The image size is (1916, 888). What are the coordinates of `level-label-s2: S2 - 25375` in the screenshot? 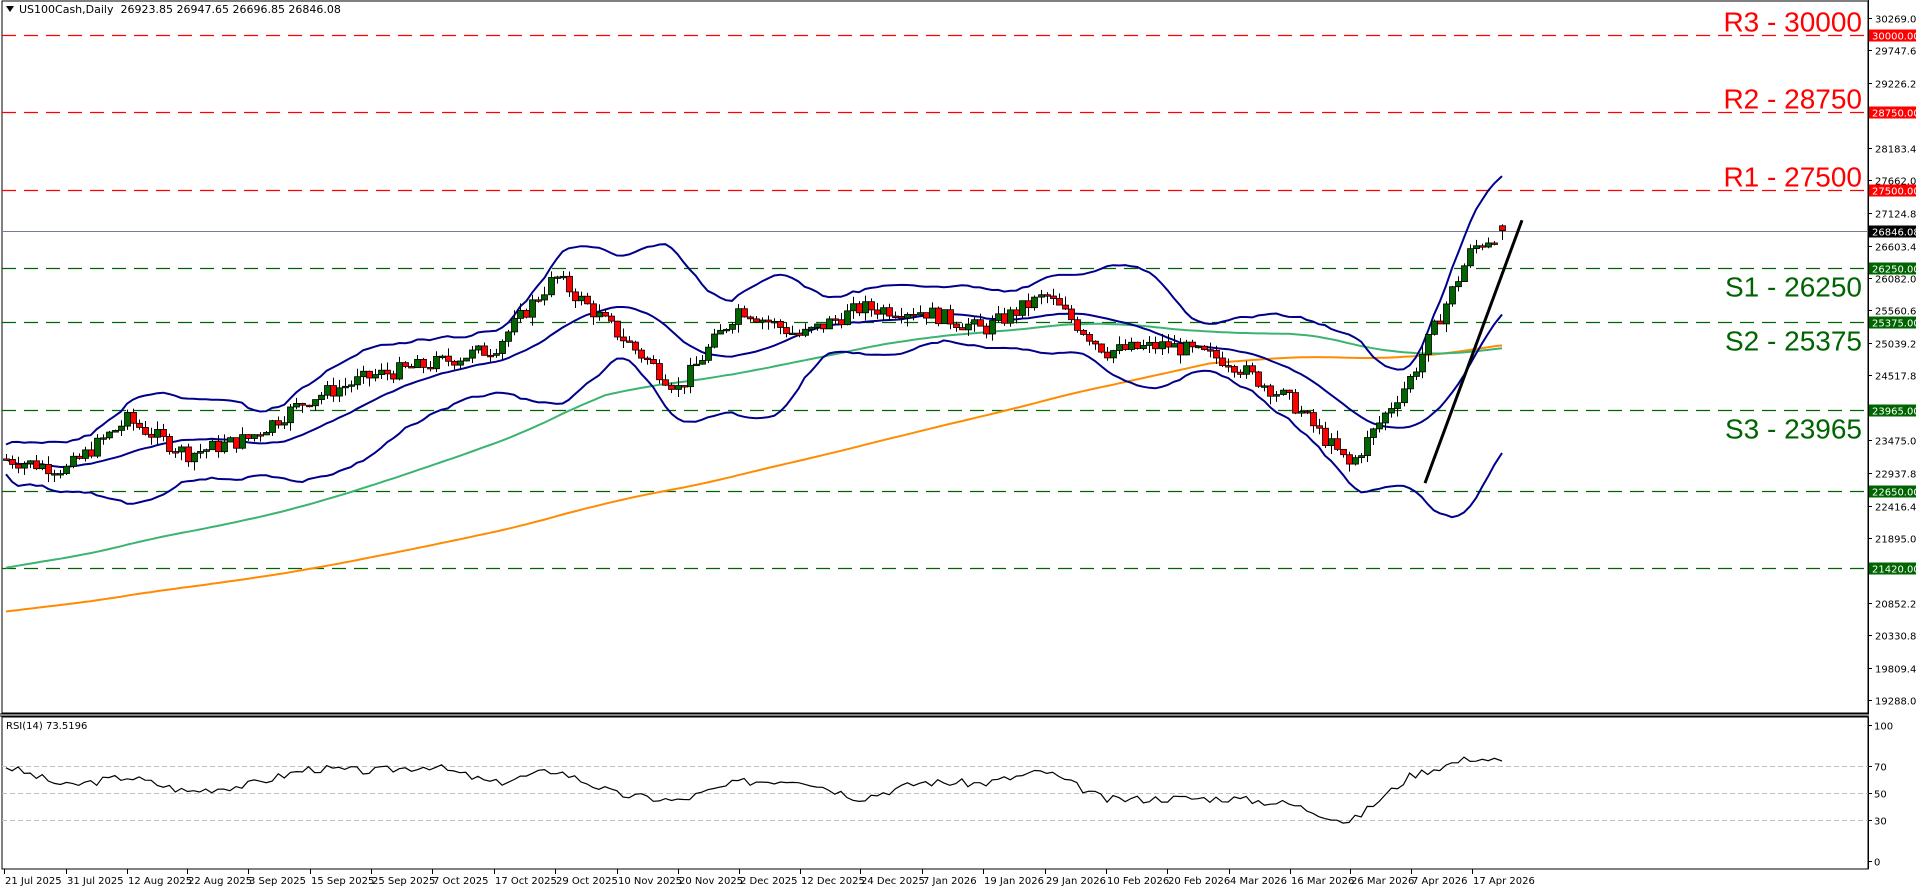 It's located at (1793, 341).